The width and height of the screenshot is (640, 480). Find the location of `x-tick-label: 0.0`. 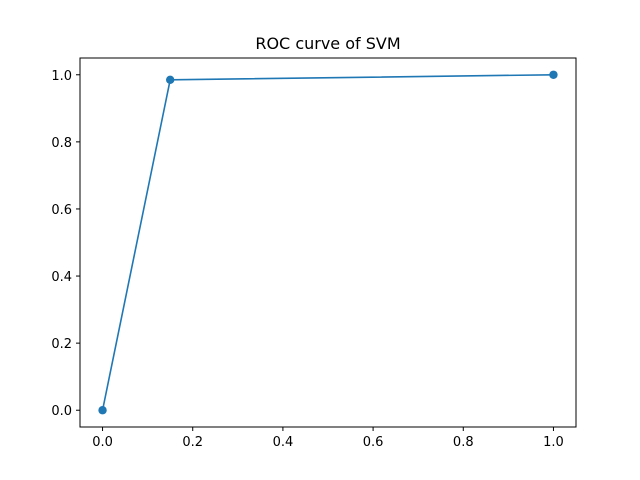

x-tick-label: 0.0 is located at coordinates (102, 442).